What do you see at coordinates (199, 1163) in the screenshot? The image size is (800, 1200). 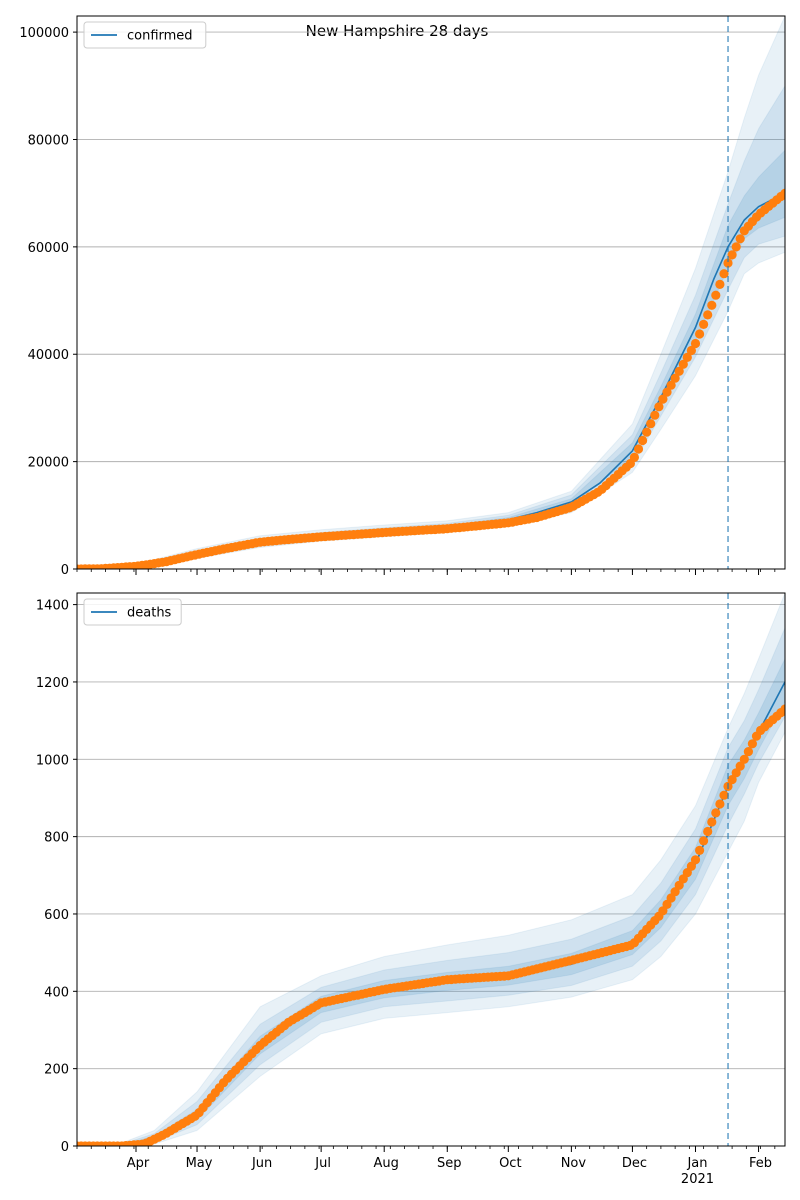 I see `x-tick-label: May` at bounding box center [199, 1163].